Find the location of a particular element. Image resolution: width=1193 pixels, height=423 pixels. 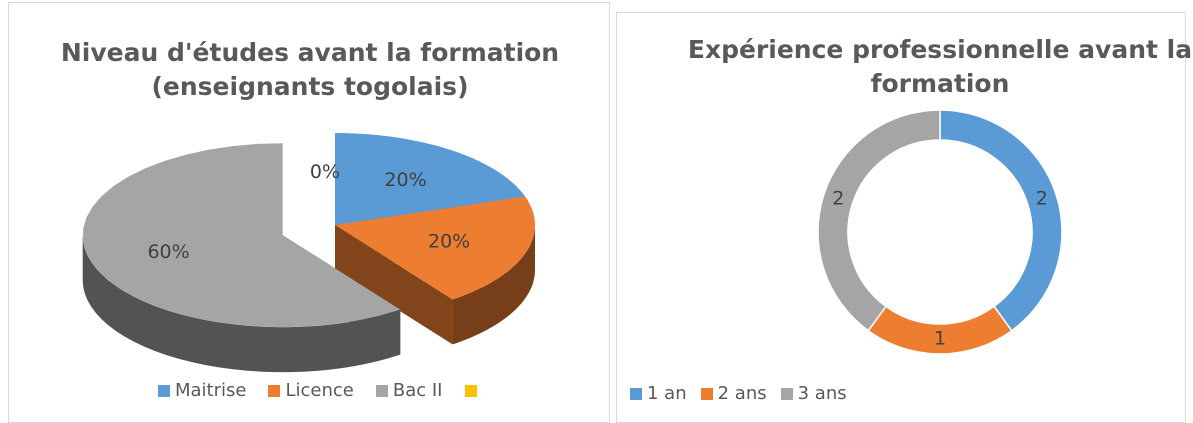

legend-item: Maitrise is located at coordinates (202, 390).